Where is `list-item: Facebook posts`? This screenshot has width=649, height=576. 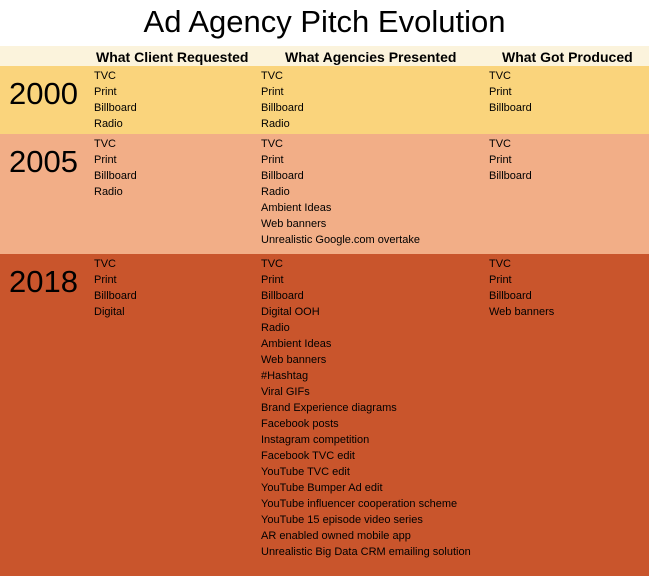 list-item: Facebook posts is located at coordinates (300, 424).